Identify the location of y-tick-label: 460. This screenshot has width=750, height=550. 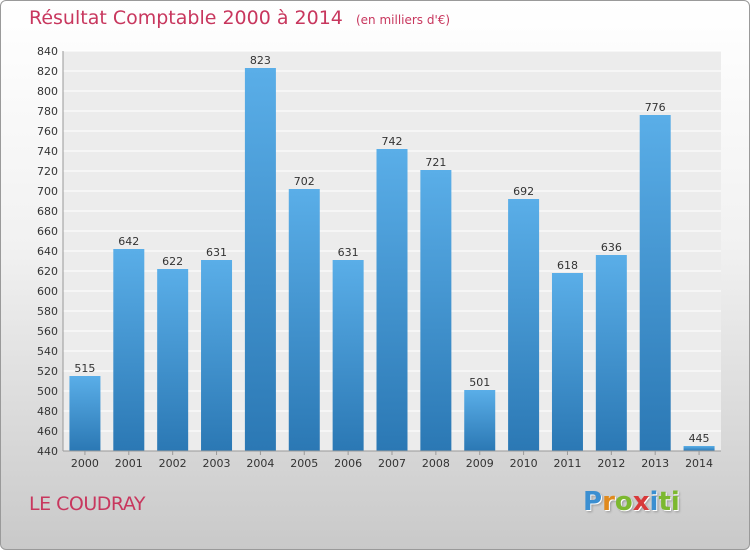
(47, 431).